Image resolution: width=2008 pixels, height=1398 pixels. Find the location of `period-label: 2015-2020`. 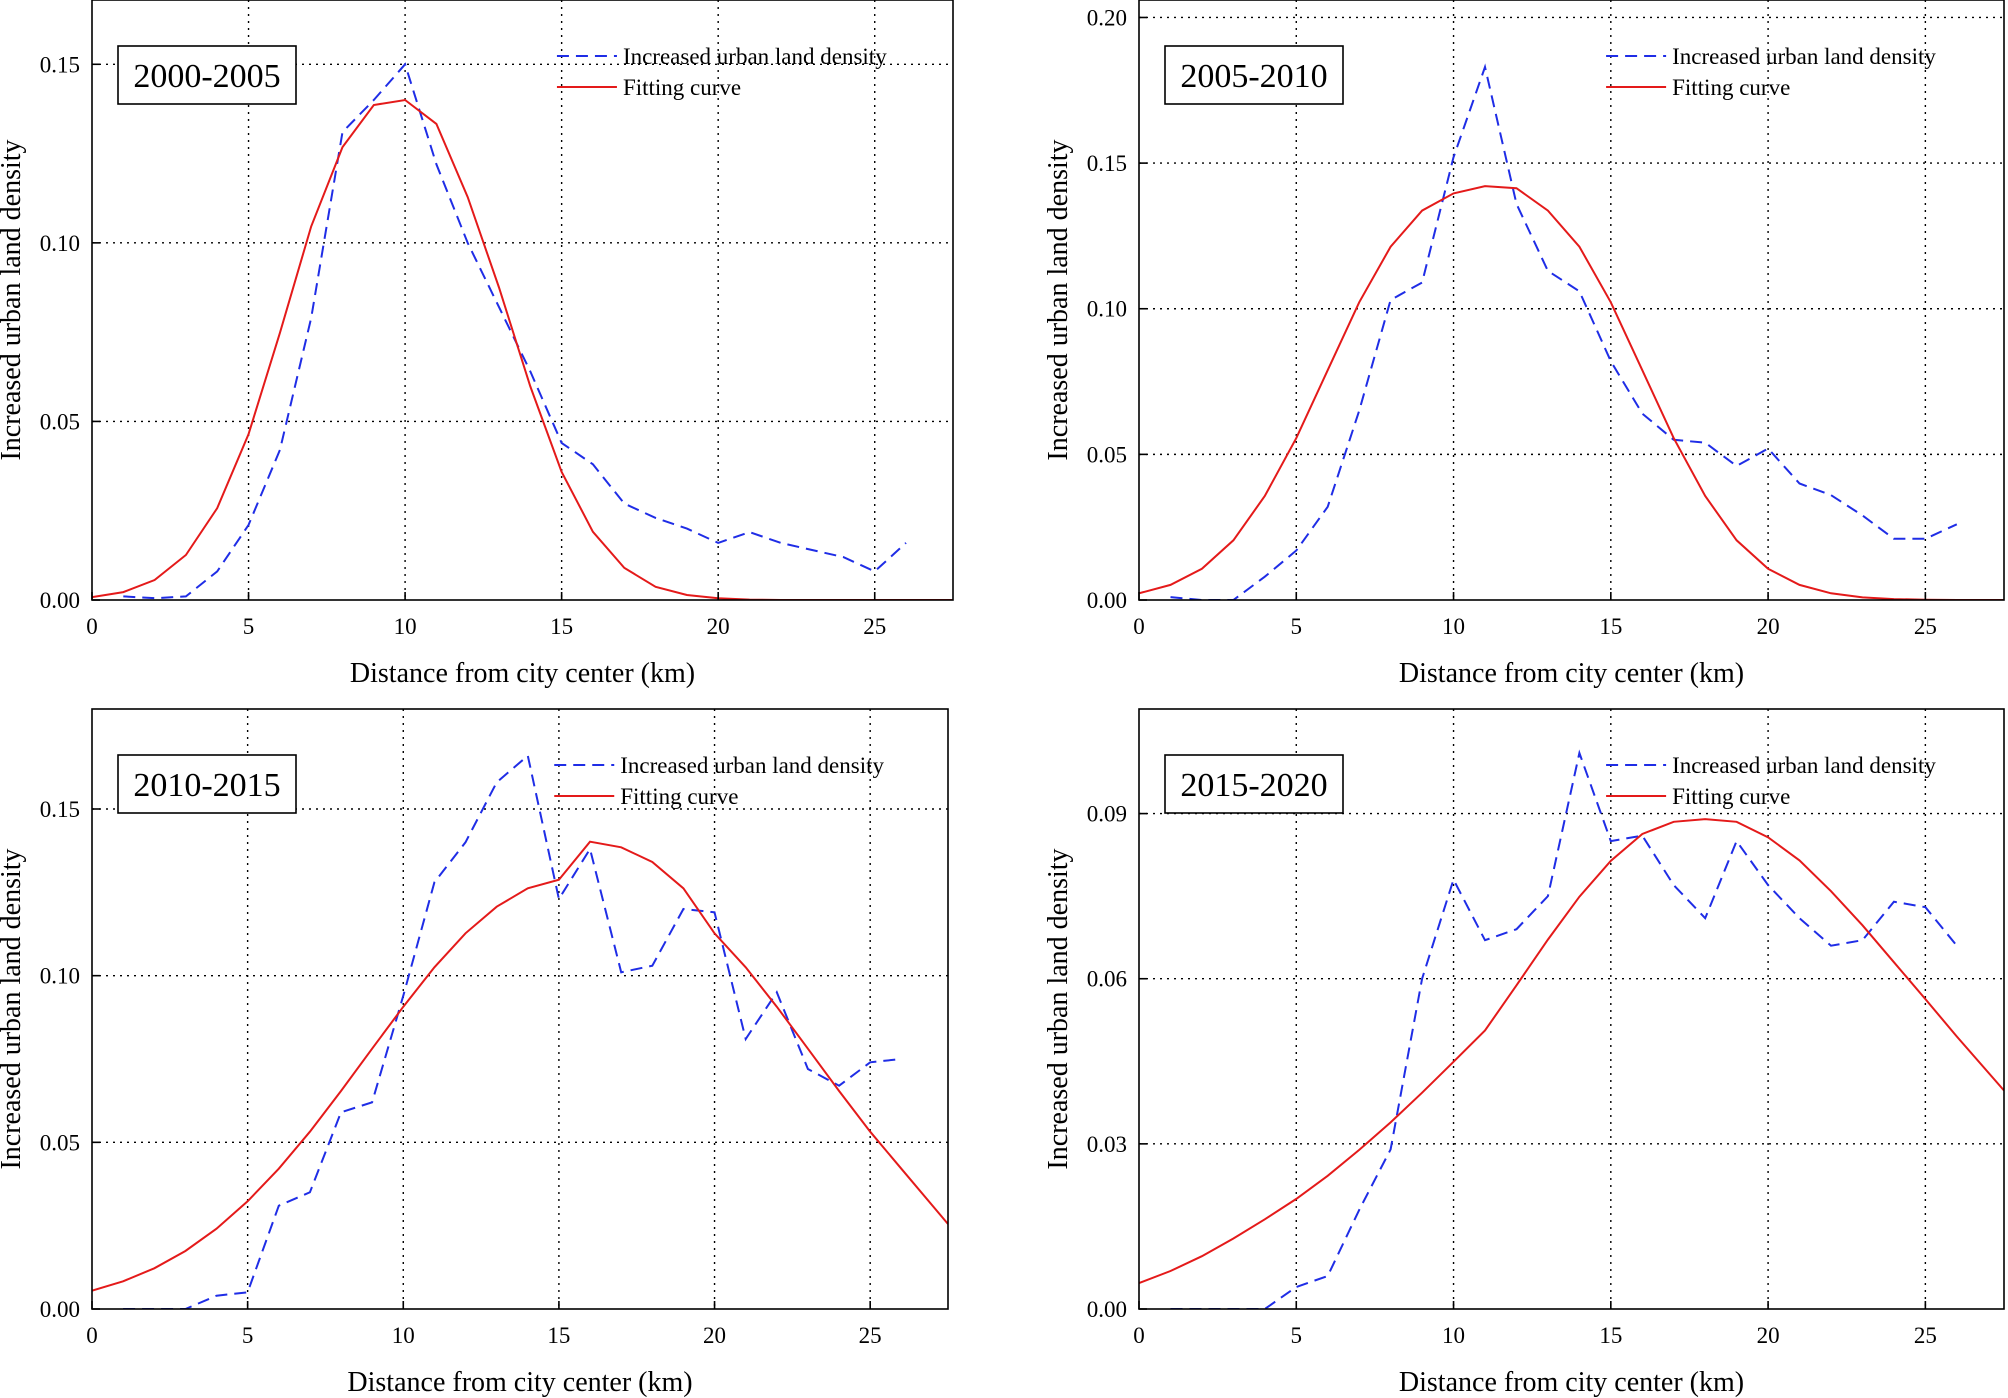

period-label: 2015-2020 is located at coordinates (1253, 785).